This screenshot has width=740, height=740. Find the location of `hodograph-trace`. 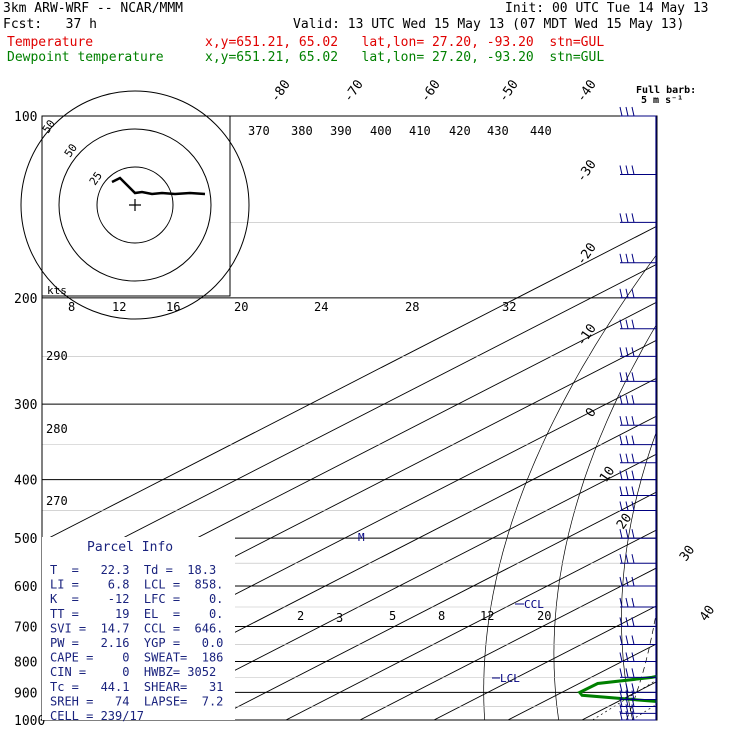

hodograph-trace is located at coordinates (158, 186).